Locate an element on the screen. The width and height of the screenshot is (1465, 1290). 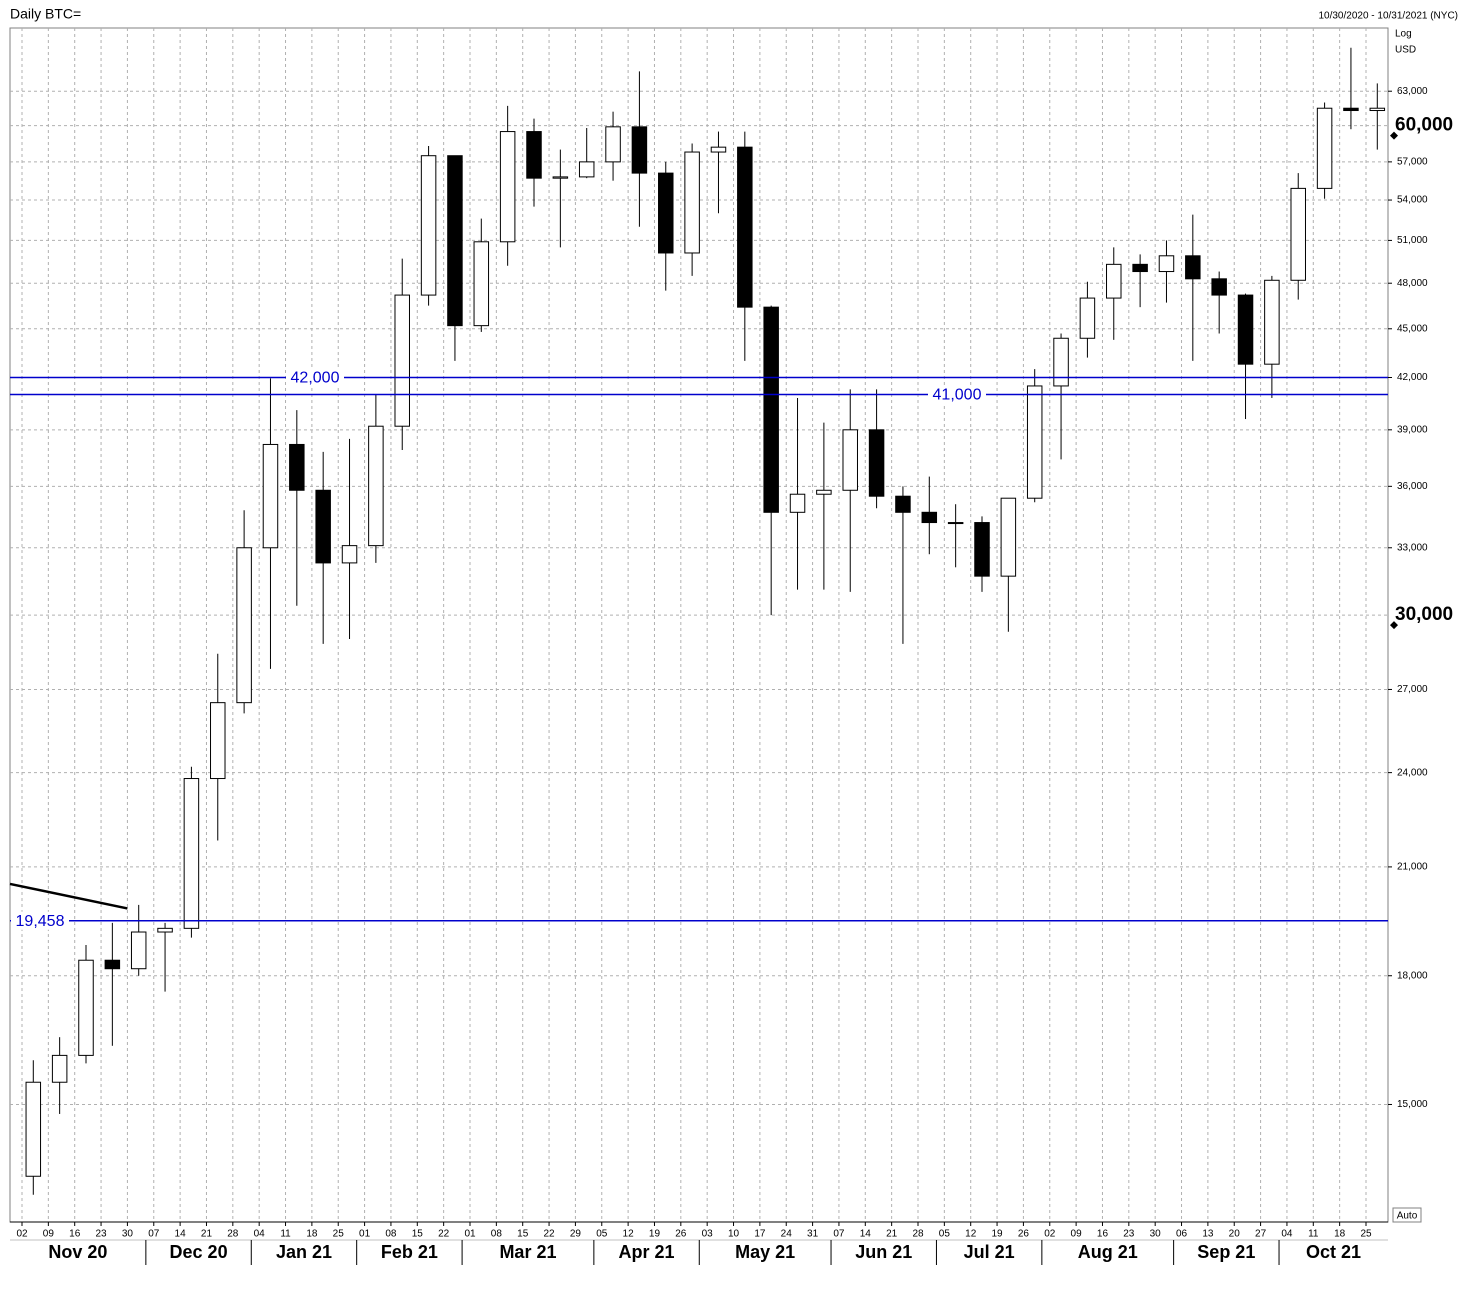
x-tick-label: 05 is located at coordinates (602, 1234).